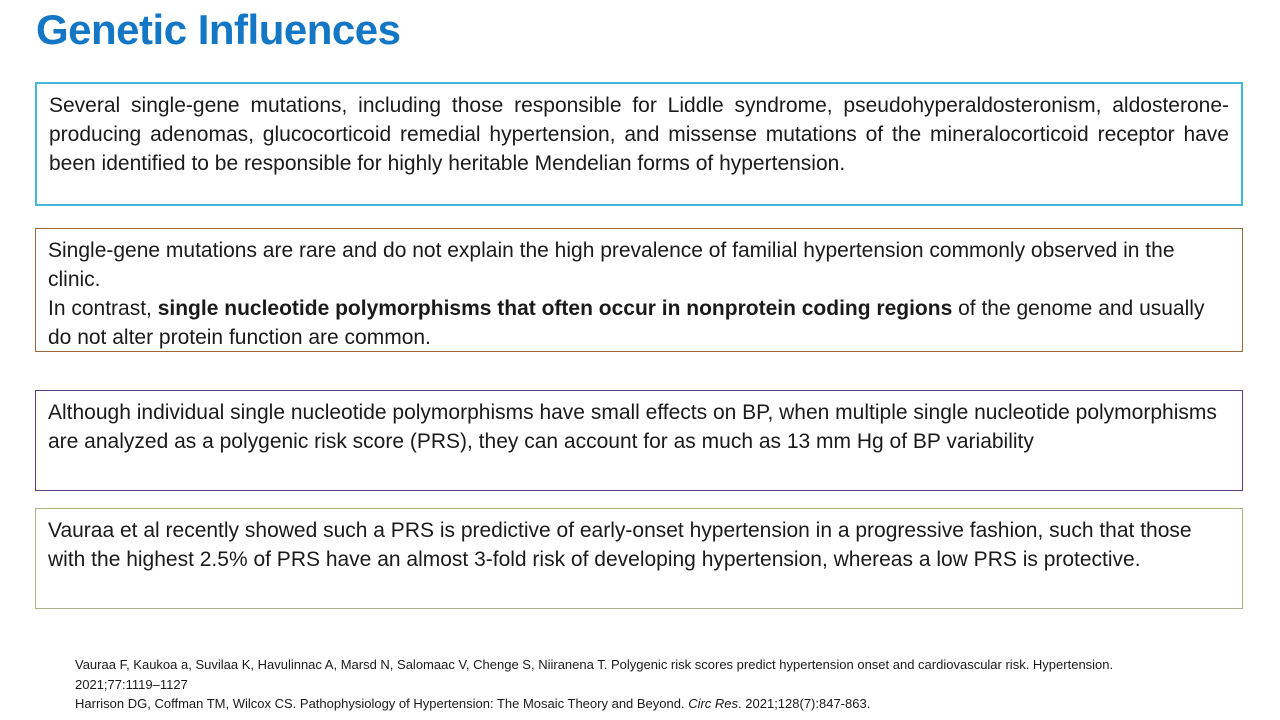  Describe the element at coordinates (131, 684) in the screenshot. I see `reference-1-line-2: 2021;77:1119–1127` at that location.